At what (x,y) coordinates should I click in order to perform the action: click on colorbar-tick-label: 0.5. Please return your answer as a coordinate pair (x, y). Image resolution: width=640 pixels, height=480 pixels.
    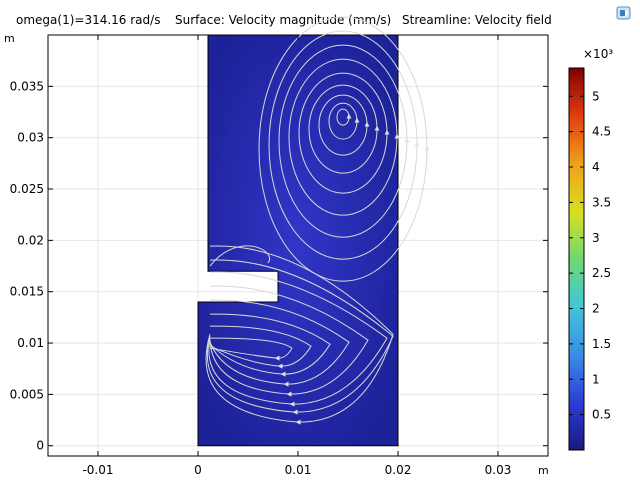
    Looking at the image, I should click on (601, 415).